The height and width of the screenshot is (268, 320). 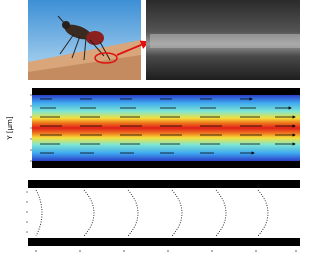 What do you see at coordinates (152, 213) in the screenshot?
I see `profile-curves` at bounding box center [152, 213].